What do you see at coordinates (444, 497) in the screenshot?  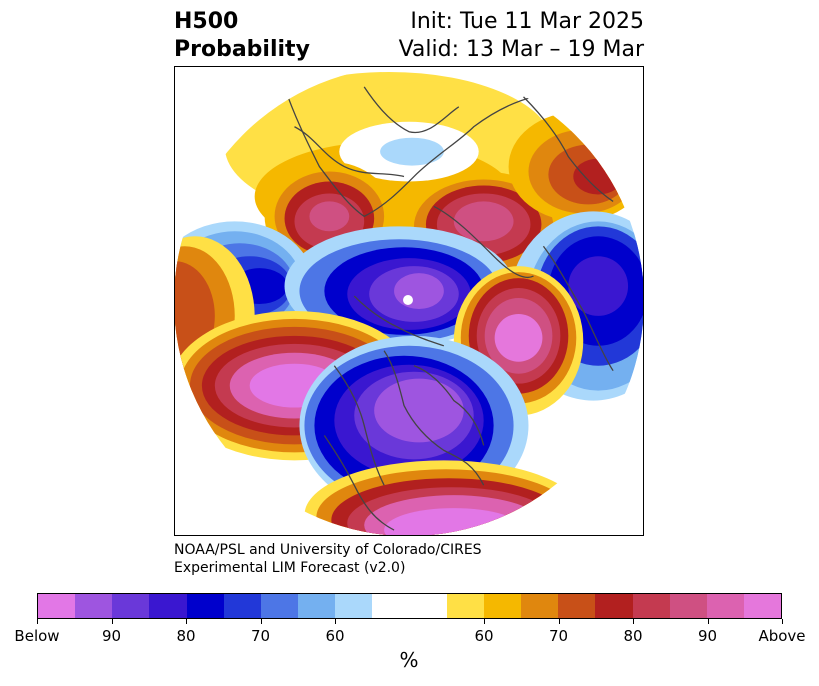 I see `anomaly-southern-us-above` at bounding box center [444, 497].